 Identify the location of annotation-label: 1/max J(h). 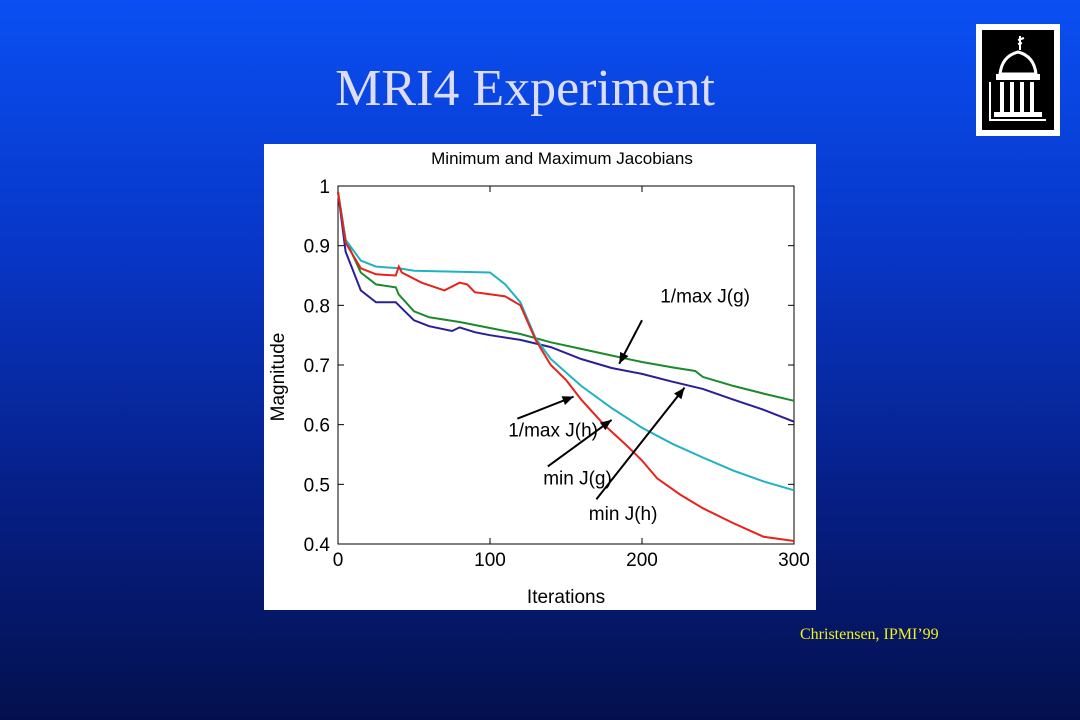
(553, 431).